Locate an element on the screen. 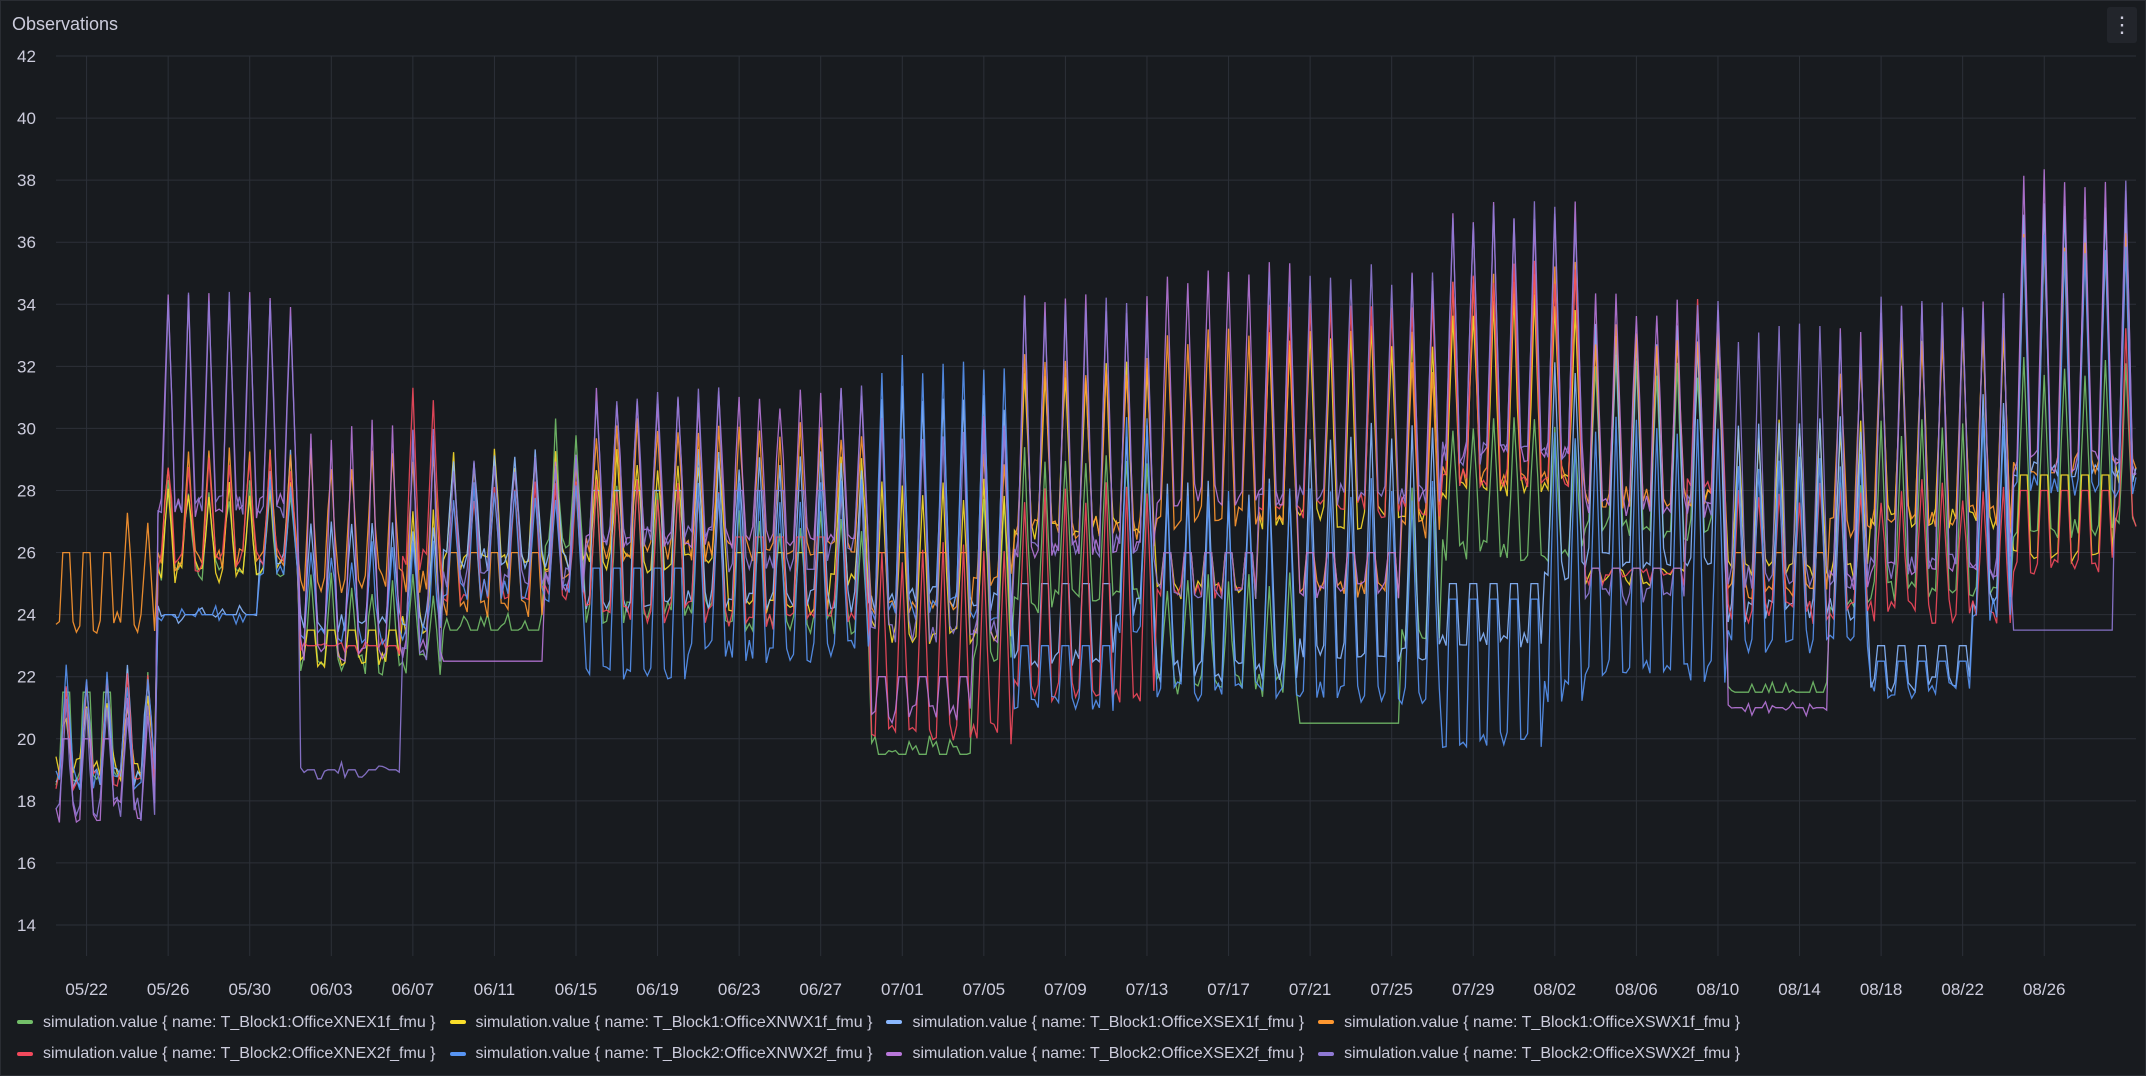 Image resolution: width=2146 pixels, height=1076 pixels. x-tick-label: 08/02 is located at coordinates (1555, 989).